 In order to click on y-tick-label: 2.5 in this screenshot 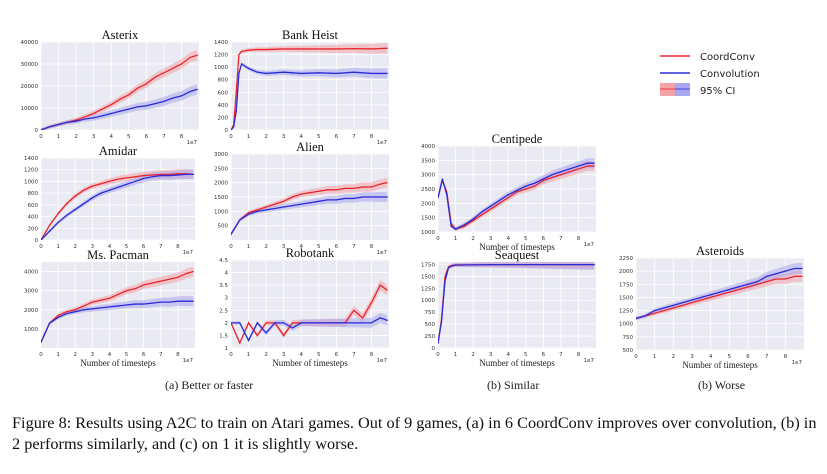, I will do `click(223, 311)`.